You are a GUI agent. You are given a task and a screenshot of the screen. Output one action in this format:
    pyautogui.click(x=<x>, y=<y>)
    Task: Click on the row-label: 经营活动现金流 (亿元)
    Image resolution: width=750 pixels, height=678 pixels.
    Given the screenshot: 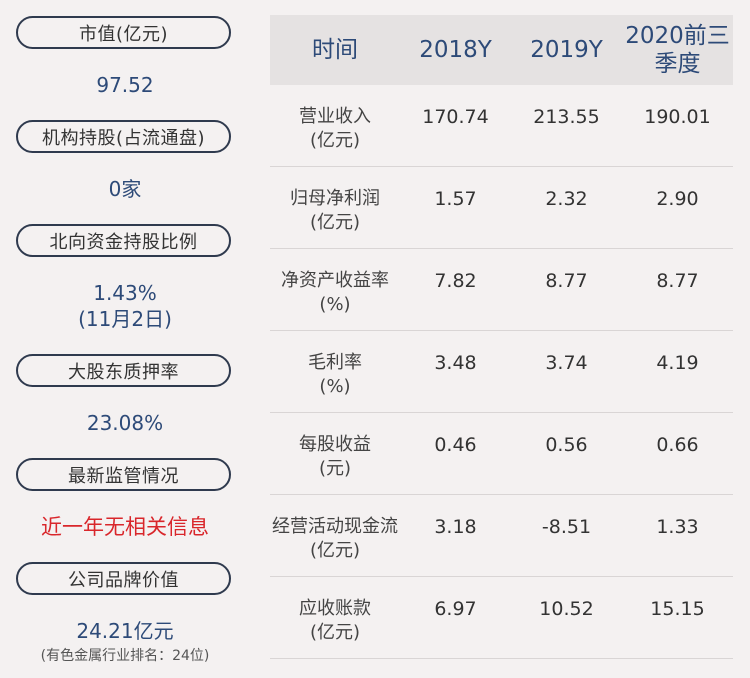 What is the action you would take?
    pyautogui.click(x=335, y=539)
    